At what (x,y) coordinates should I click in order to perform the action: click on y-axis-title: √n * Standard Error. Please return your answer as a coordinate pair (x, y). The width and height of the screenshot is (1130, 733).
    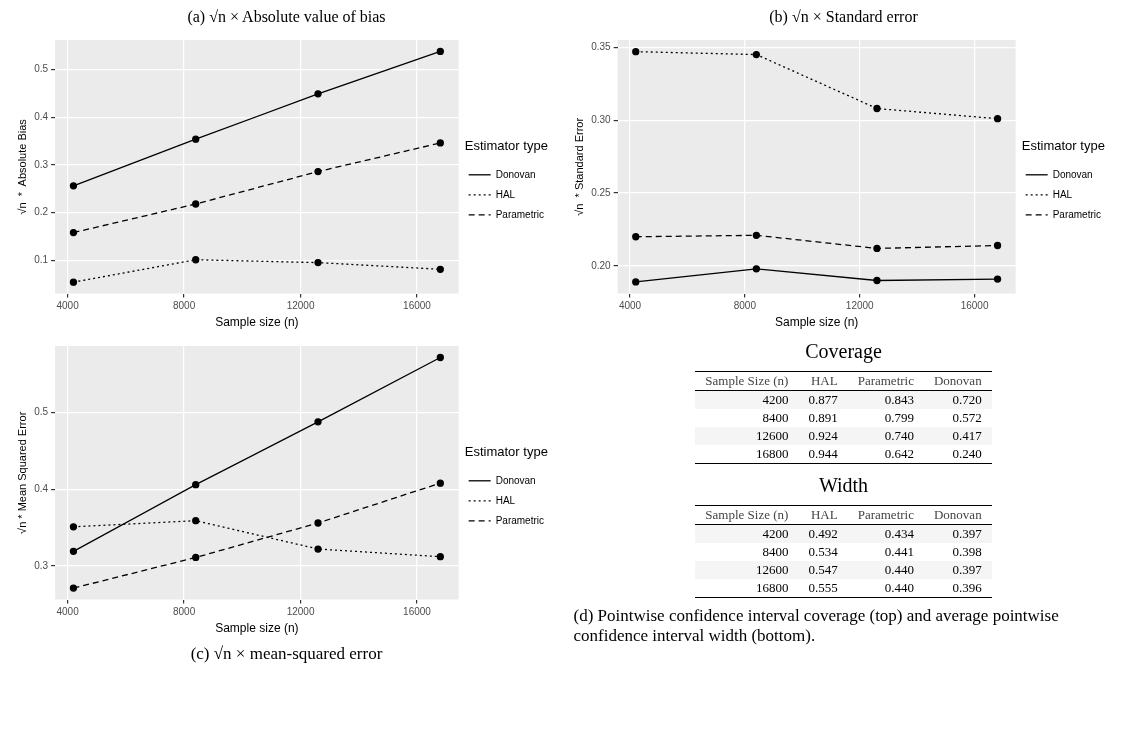
    Looking at the image, I should click on (578, 166).